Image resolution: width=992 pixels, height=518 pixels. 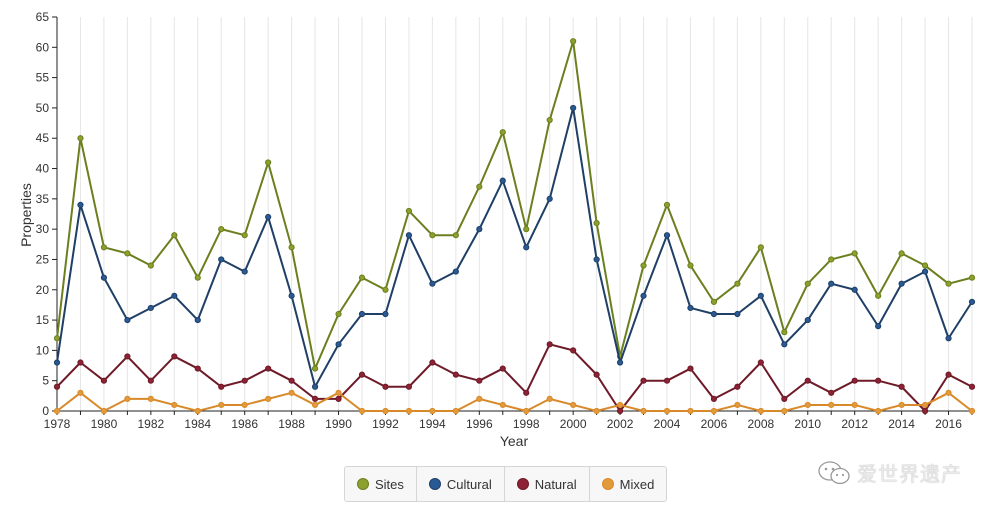 What do you see at coordinates (547, 484) in the screenshot?
I see `legend-item-natural: Natural` at bounding box center [547, 484].